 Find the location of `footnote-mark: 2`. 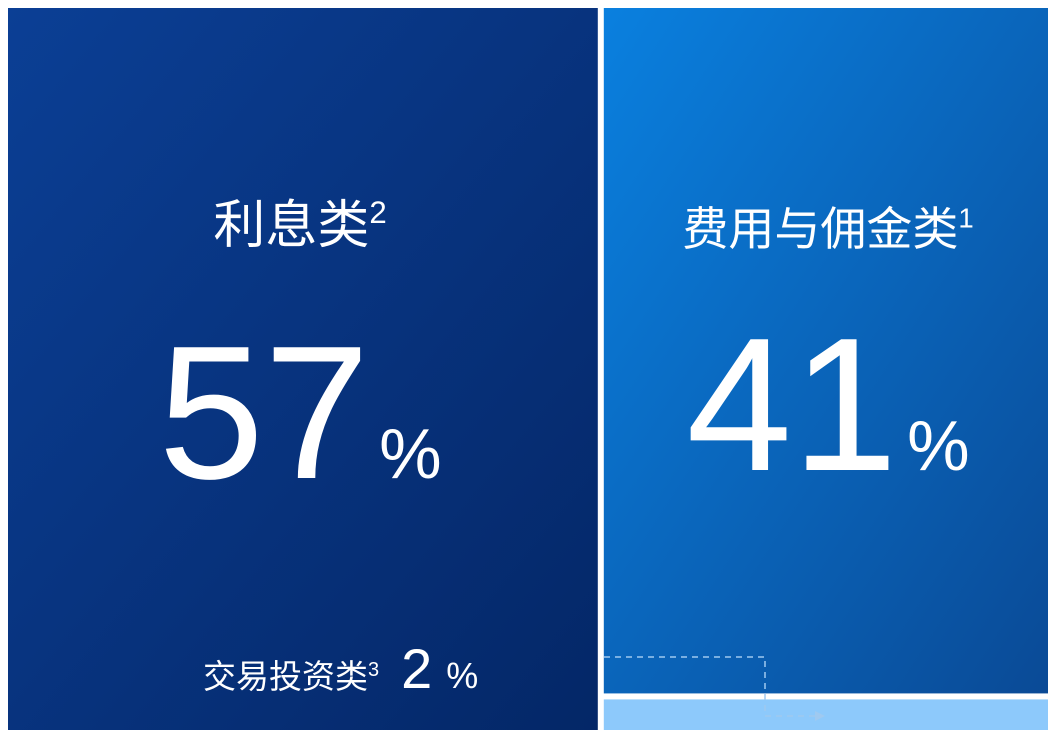

footnote-mark: 2 is located at coordinates (377, 212).